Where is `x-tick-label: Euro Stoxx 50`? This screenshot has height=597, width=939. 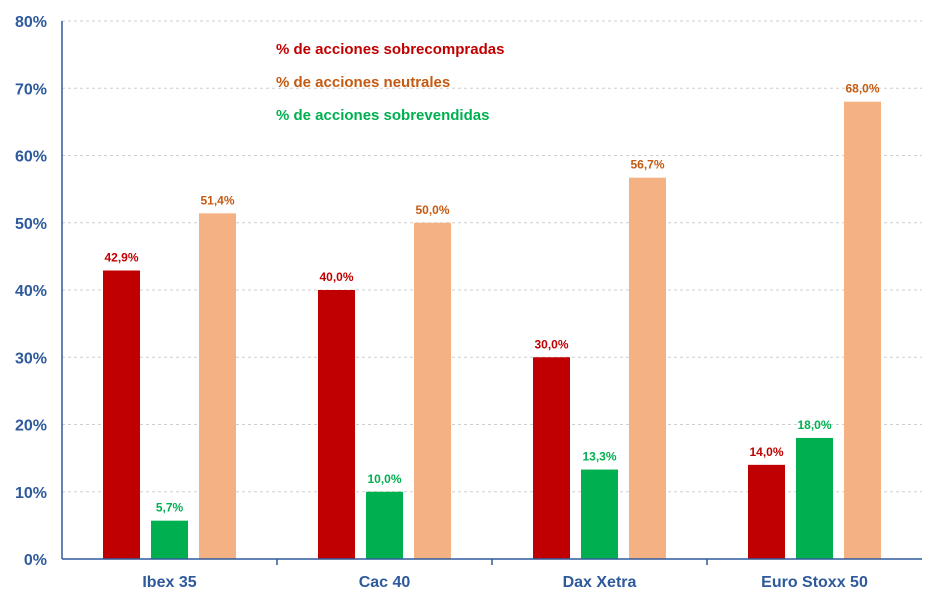
x-tick-label: Euro Stoxx 50 is located at coordinates (814, 582).